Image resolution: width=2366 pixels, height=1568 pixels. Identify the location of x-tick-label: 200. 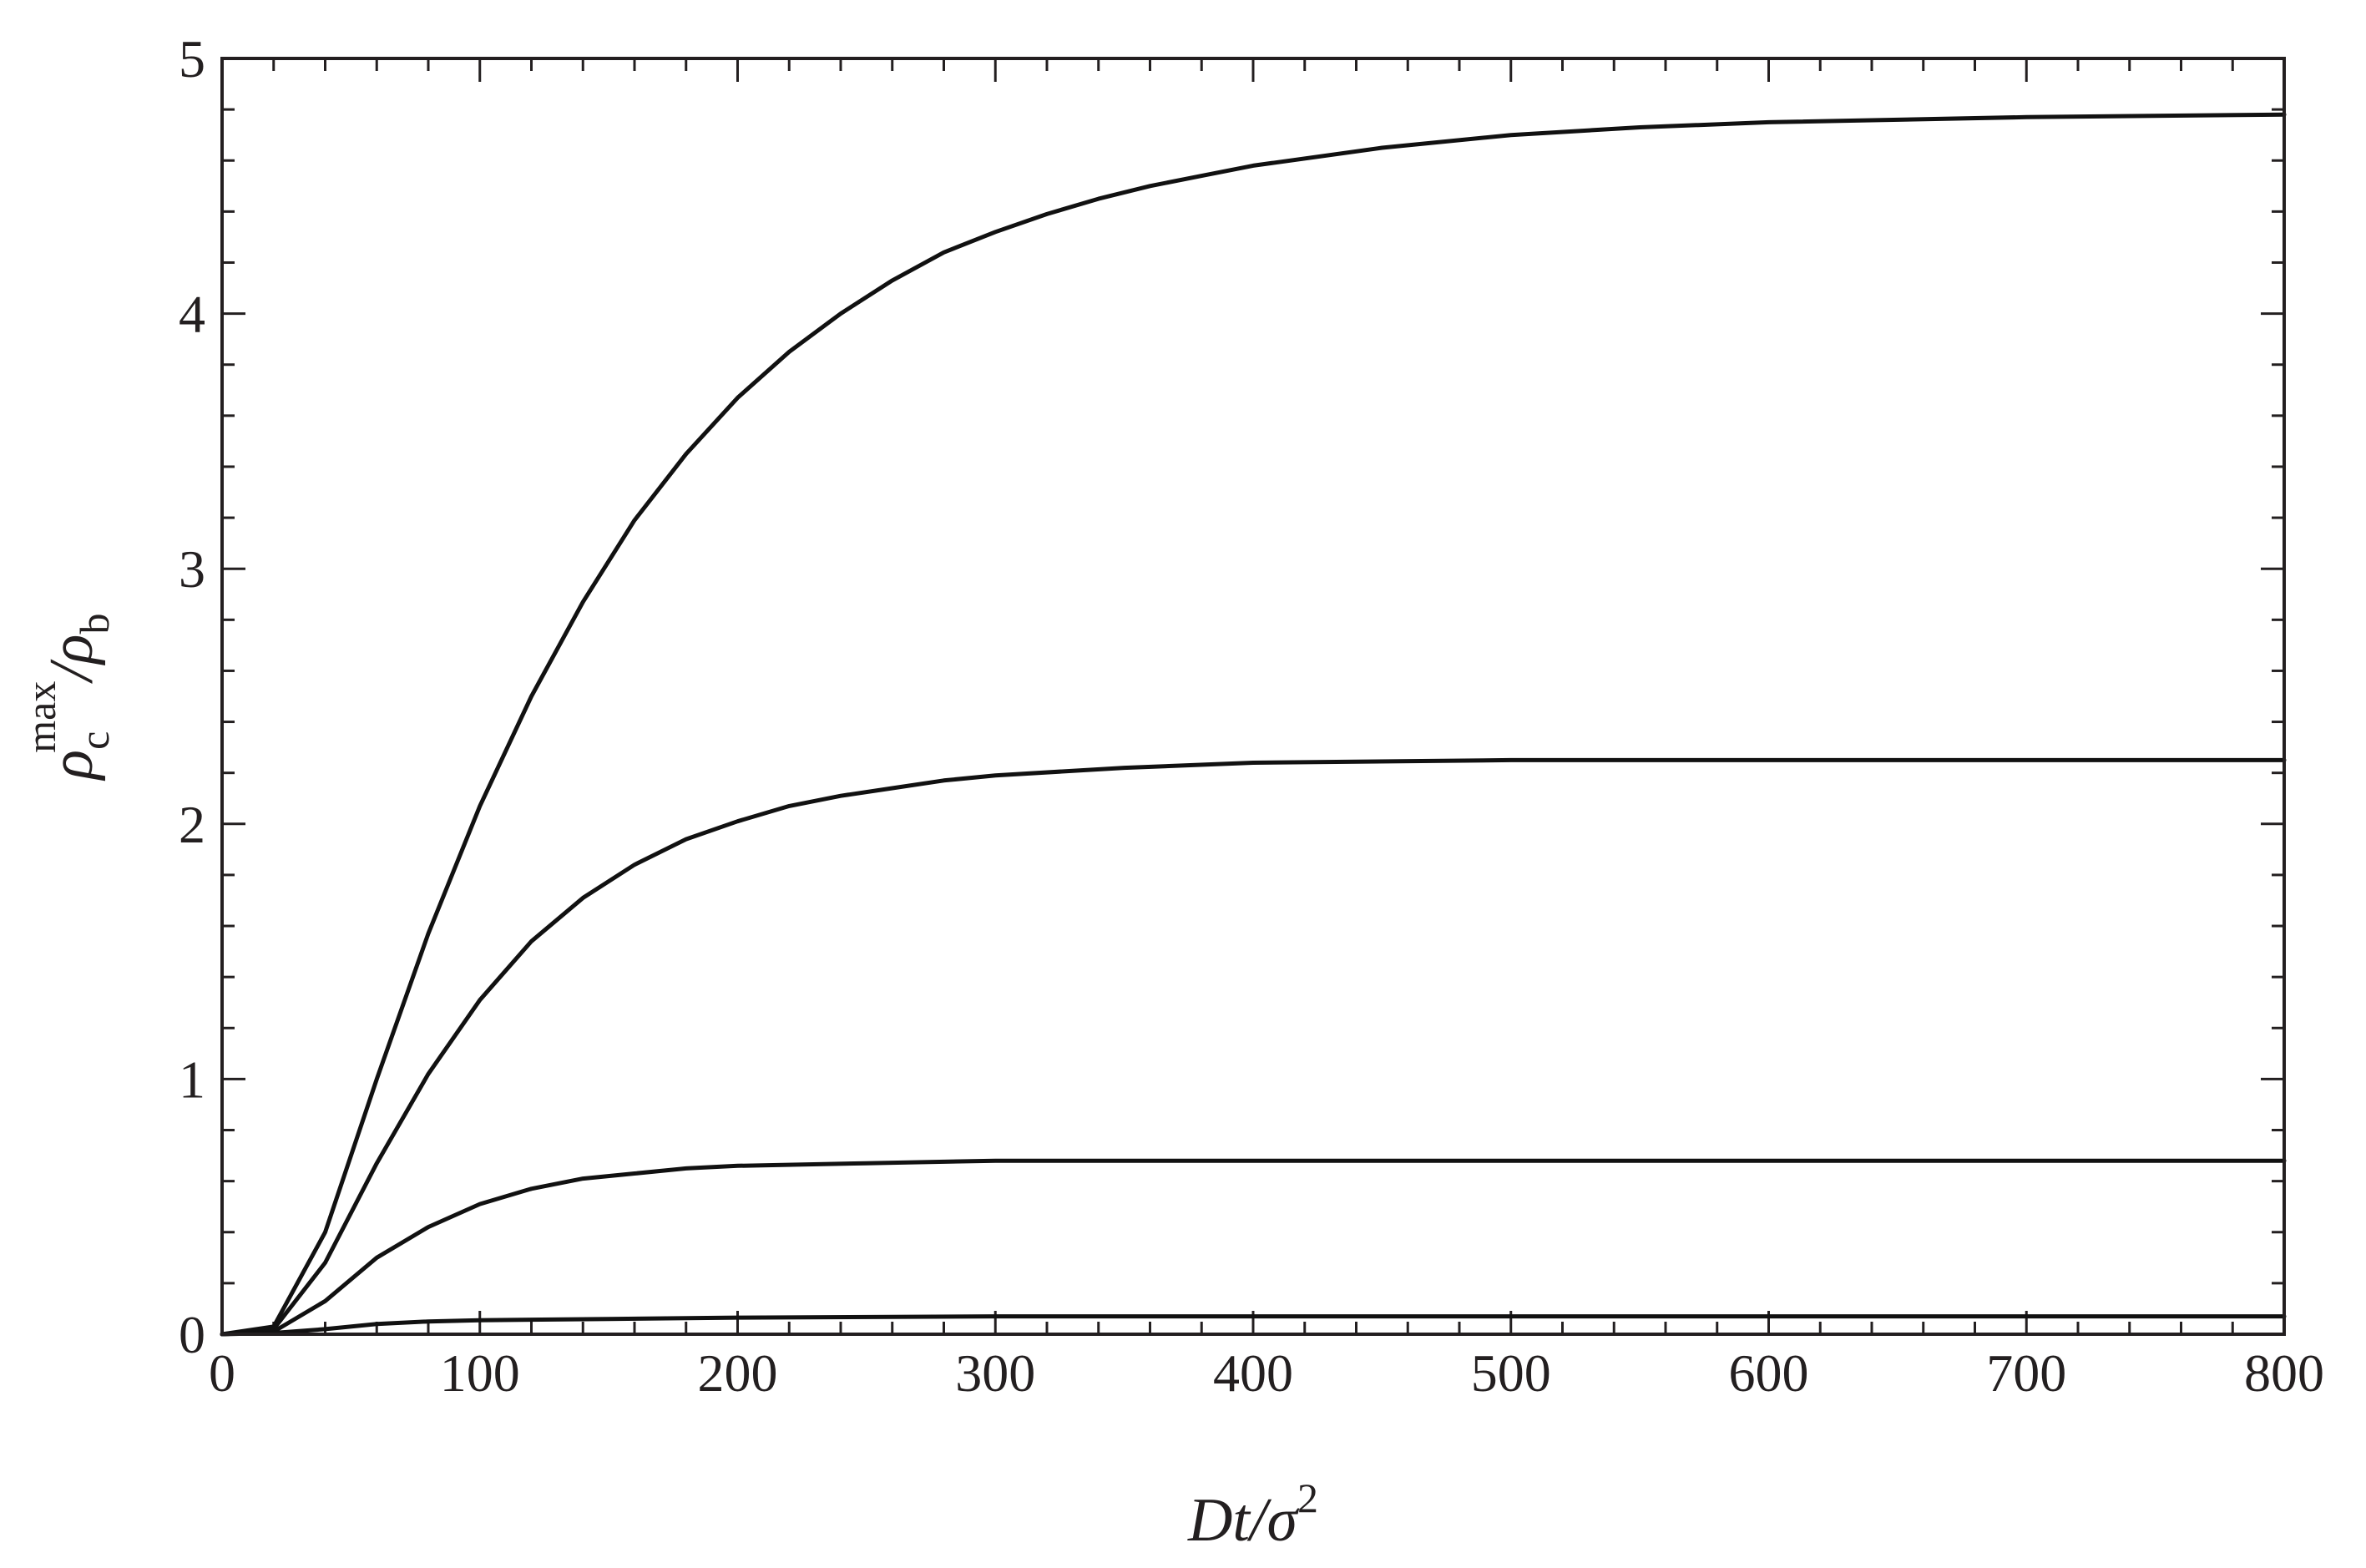
(738, 1373).